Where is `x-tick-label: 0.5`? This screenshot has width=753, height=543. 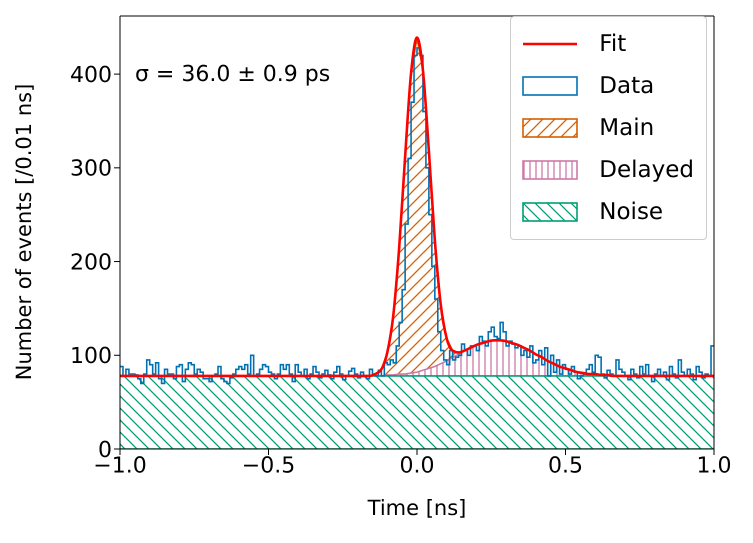 x-tick-label: 0.5 is located at coordinates (565, 466).